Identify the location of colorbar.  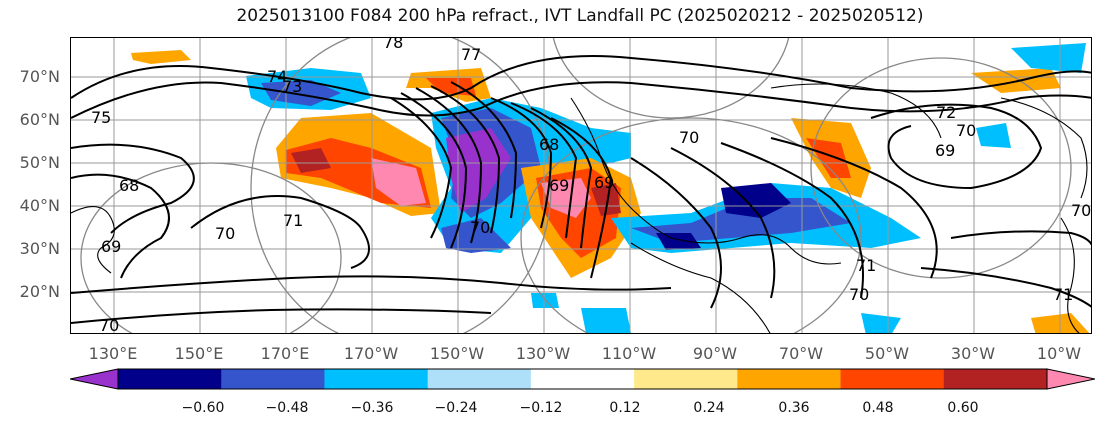
(582, 379).